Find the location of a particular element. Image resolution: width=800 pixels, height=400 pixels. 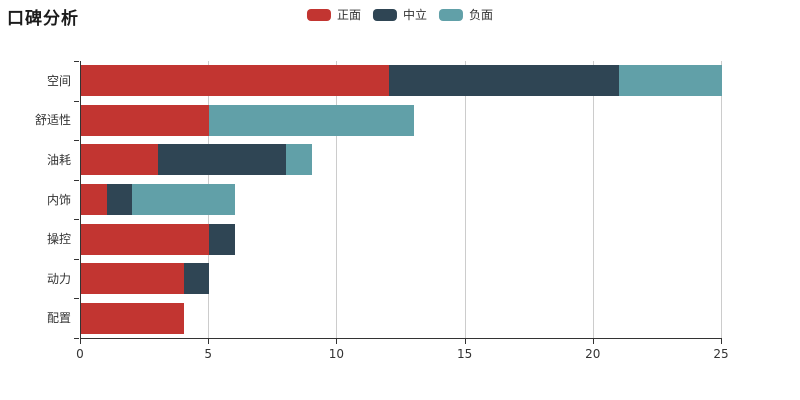

x-axis-tick-label: 10 is located at coordinates (336, 354).